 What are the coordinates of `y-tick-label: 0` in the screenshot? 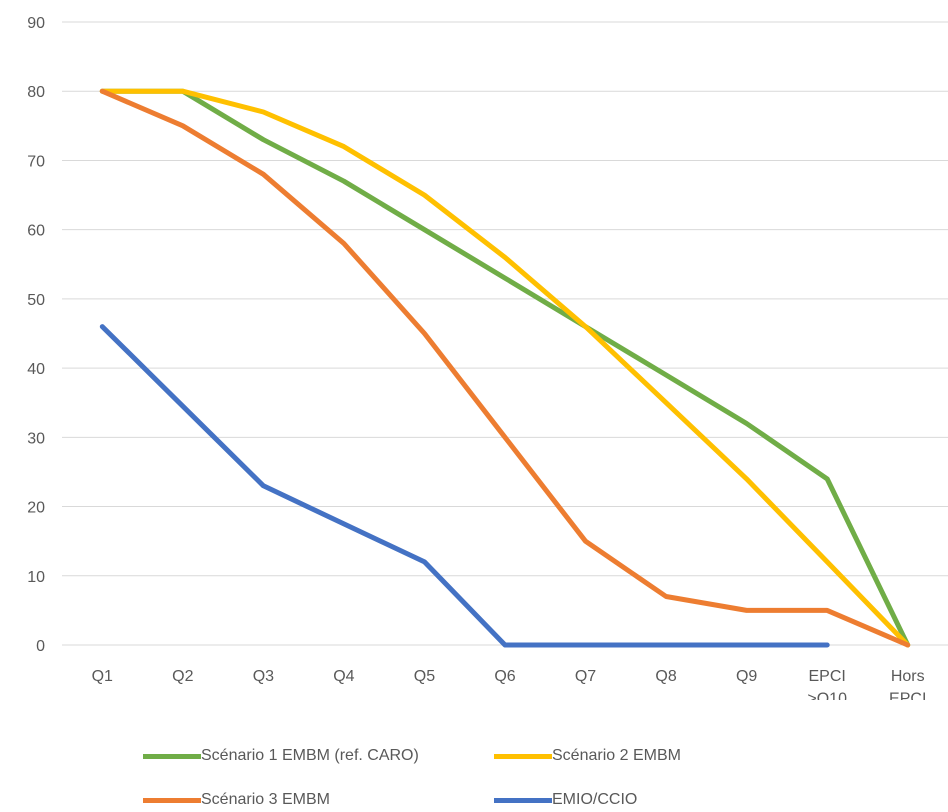 It's located at (40, 646).